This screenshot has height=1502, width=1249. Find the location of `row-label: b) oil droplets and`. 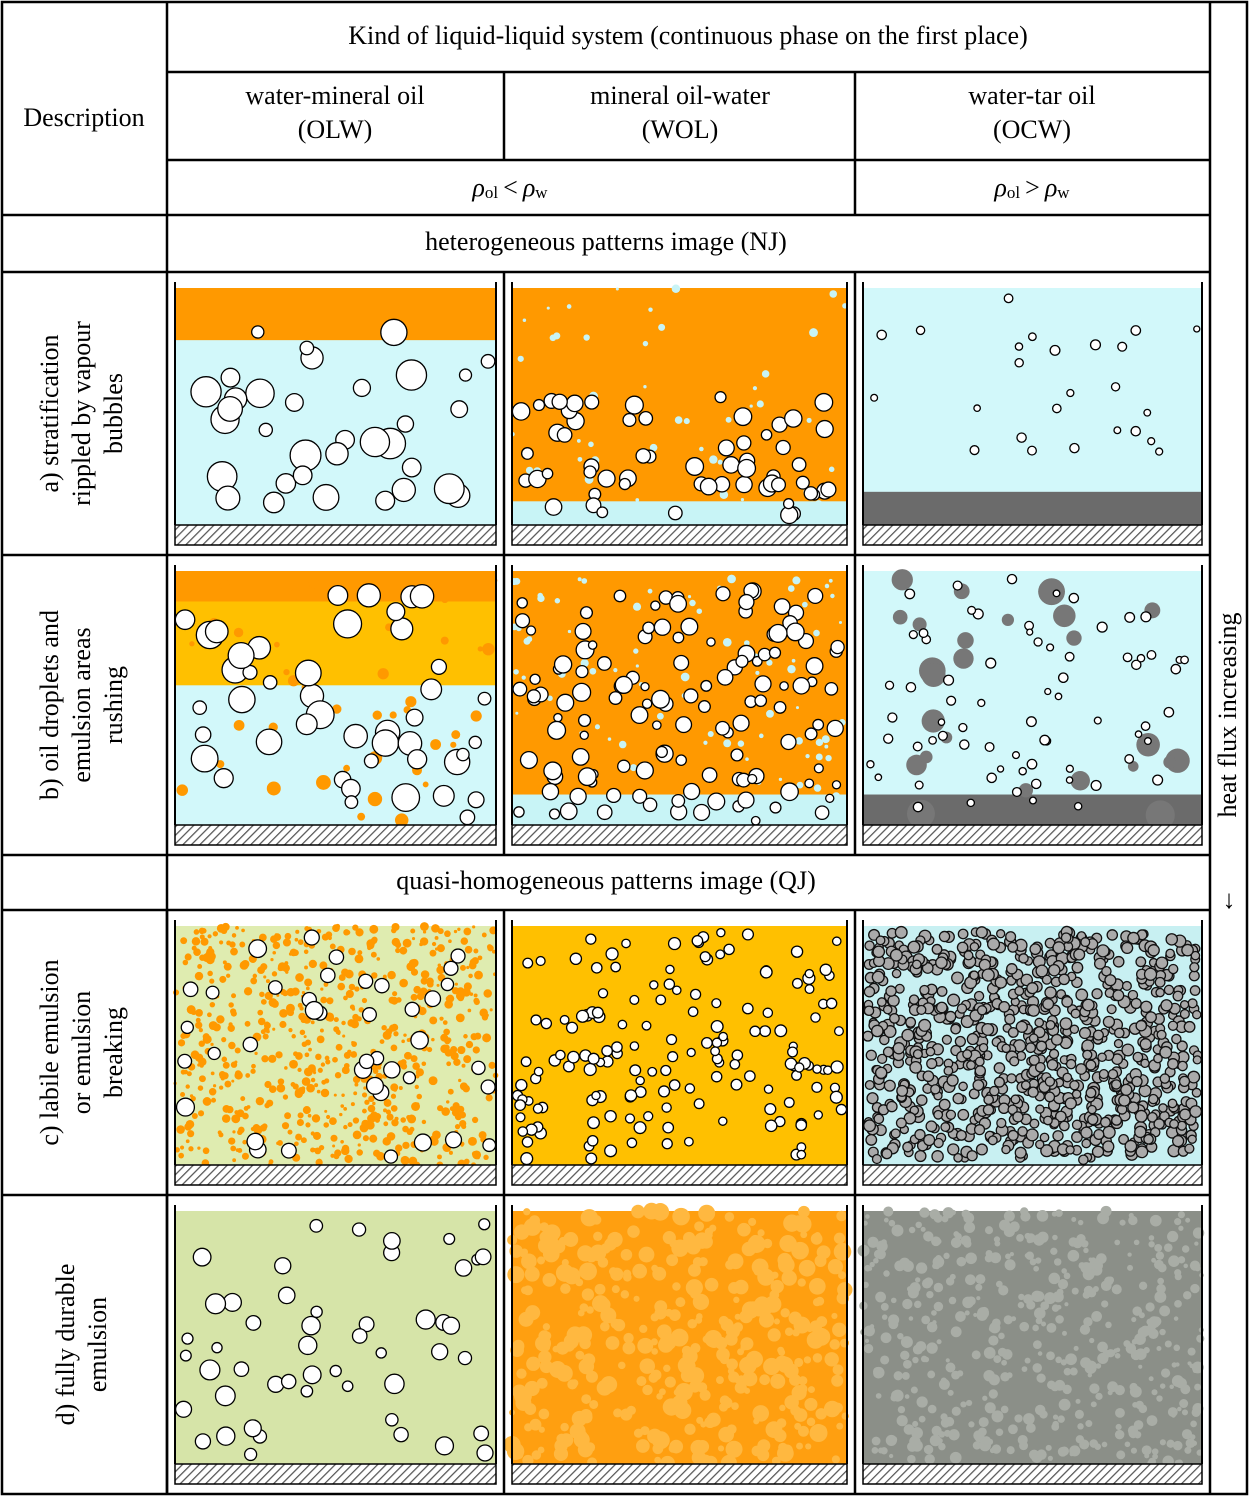

row-label: b) oil droplets and is located at coordinates (49, 705).